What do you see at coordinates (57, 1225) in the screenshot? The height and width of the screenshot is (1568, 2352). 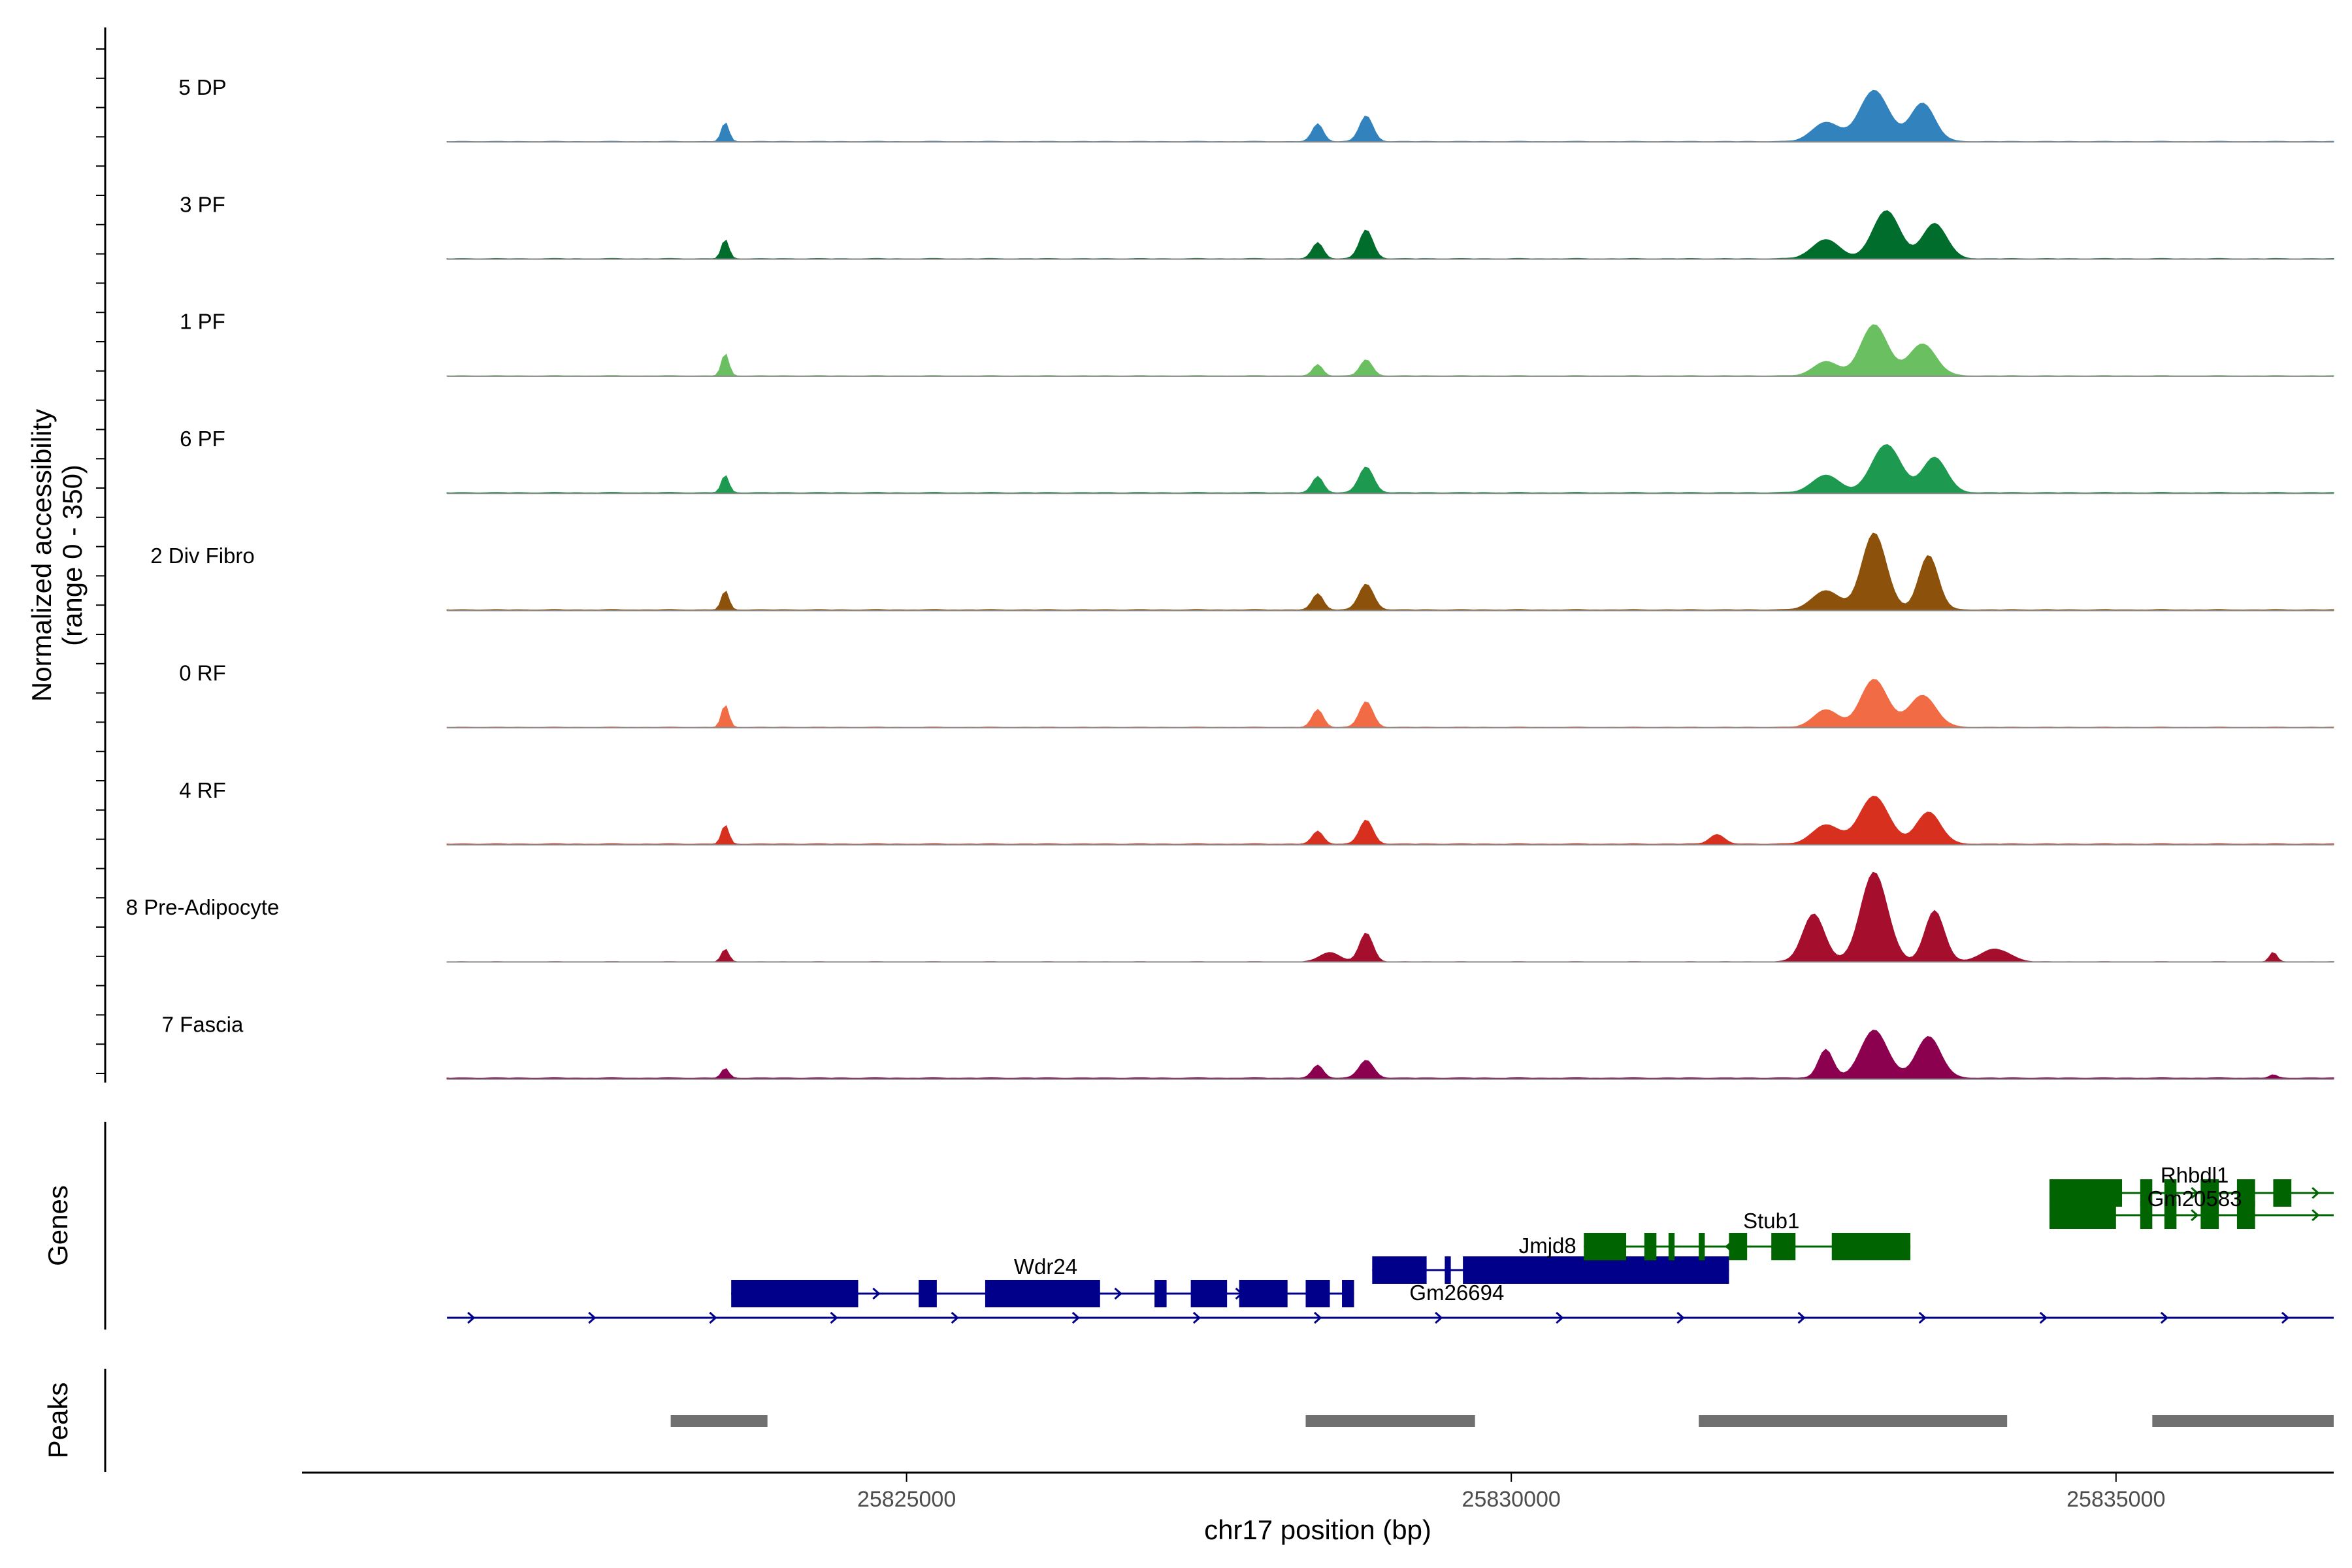 I see `genes-panel-label: Genes` at bounding box center [57, 1225].